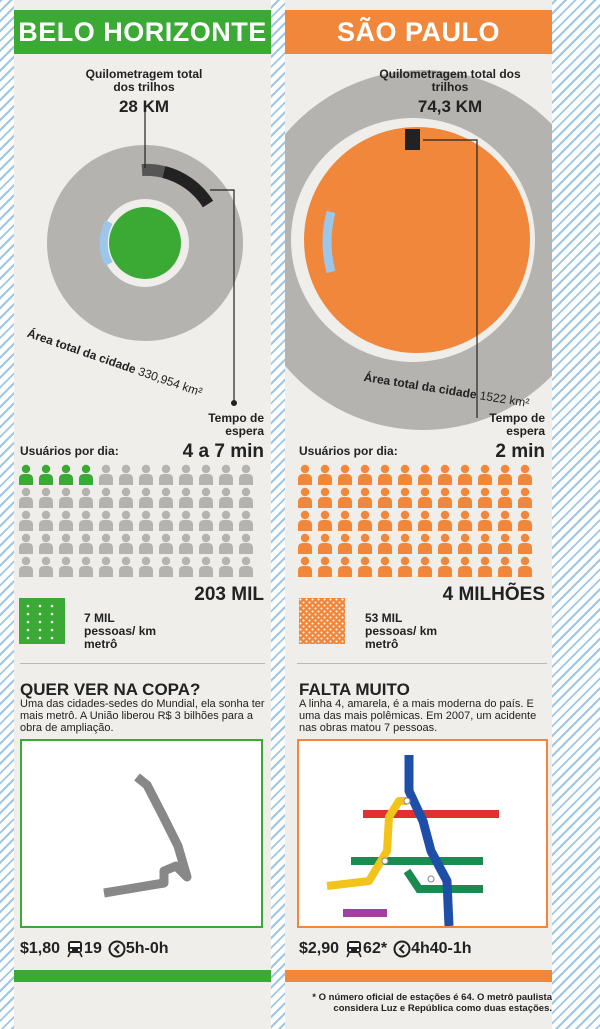 Image resolution: width=600 pixels, height=1029 pixels. Describe the element at coordinates (520, 451) in the screenshot. I see `wait-value: 2 min` at that location.